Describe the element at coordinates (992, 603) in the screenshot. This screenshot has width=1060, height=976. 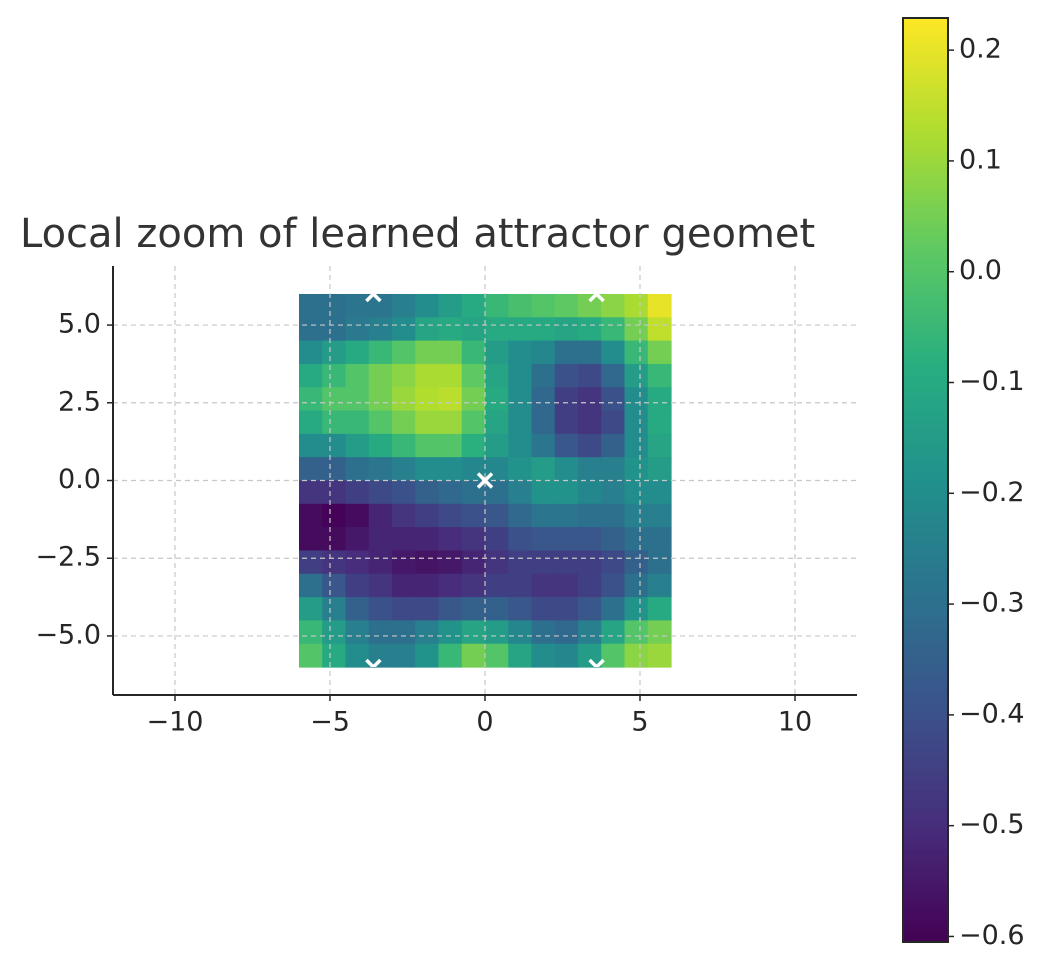
I see `colorbar-tick-label: −0.3` at that location.